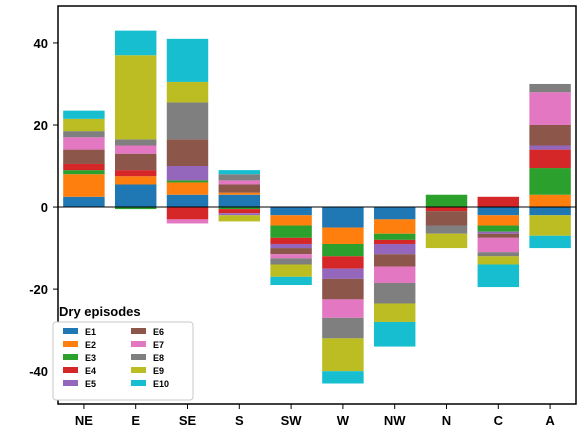 This screenshot has width=581, height=429. What do you see at coordinates (70, 357) in the screenshot?
I see `legend-swatch-e3` at bounding box center [70, 357].